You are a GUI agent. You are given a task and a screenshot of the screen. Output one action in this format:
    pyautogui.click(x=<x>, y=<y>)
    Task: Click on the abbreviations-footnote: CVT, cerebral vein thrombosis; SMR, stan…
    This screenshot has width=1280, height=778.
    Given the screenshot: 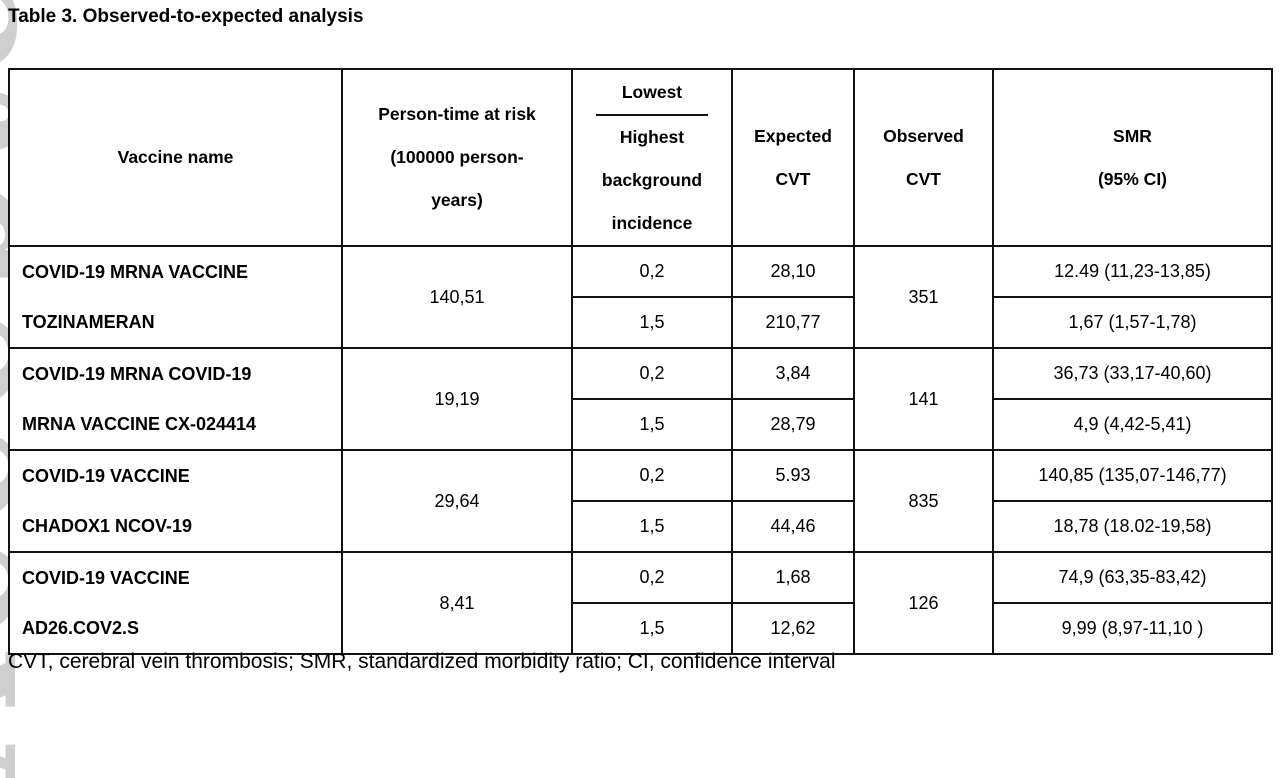 What is the action you would take?
    pyautogui.click(x=422, y=661)
    